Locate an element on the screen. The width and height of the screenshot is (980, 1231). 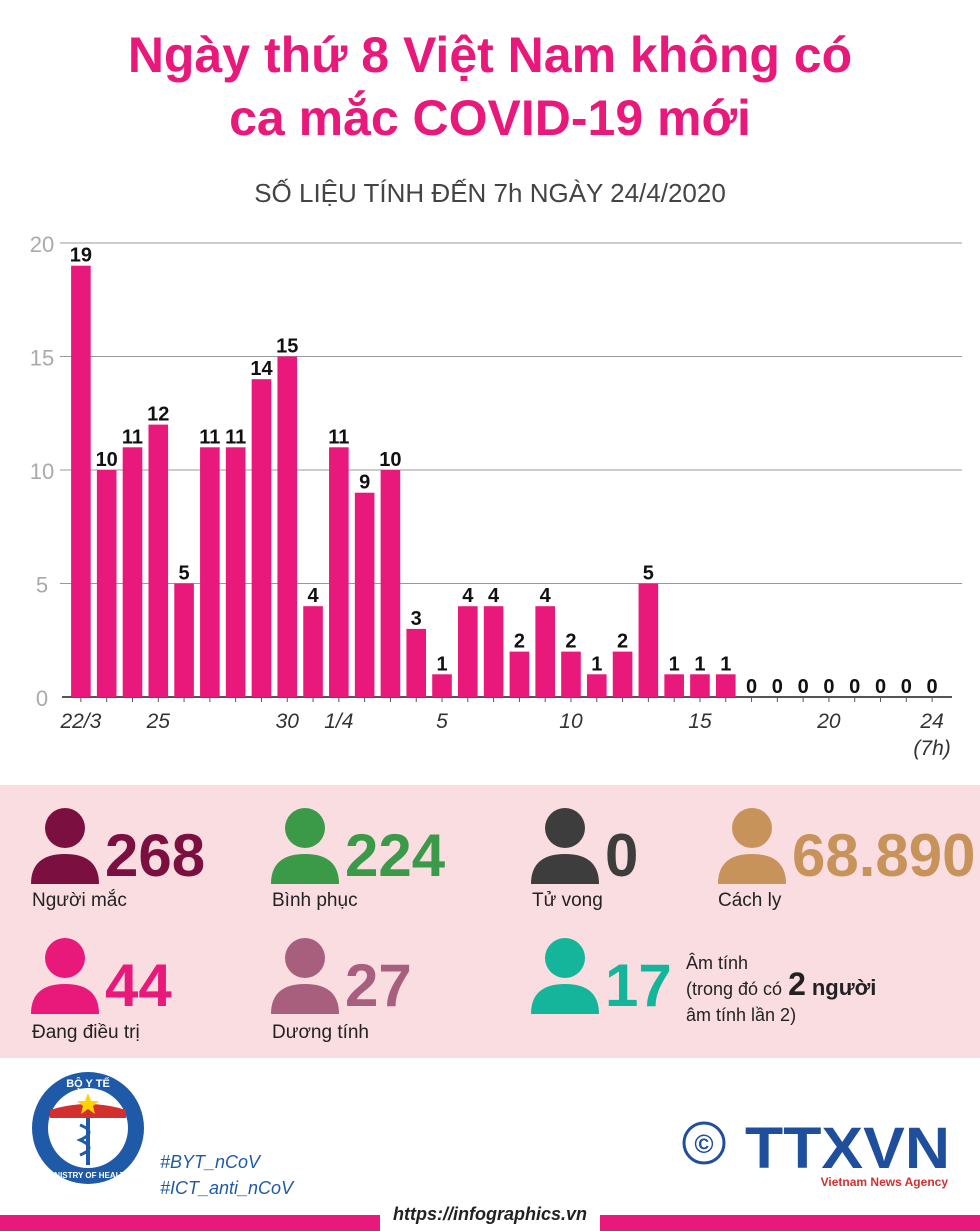
stat-label: Người mắc is located at coordinates (79, 900).